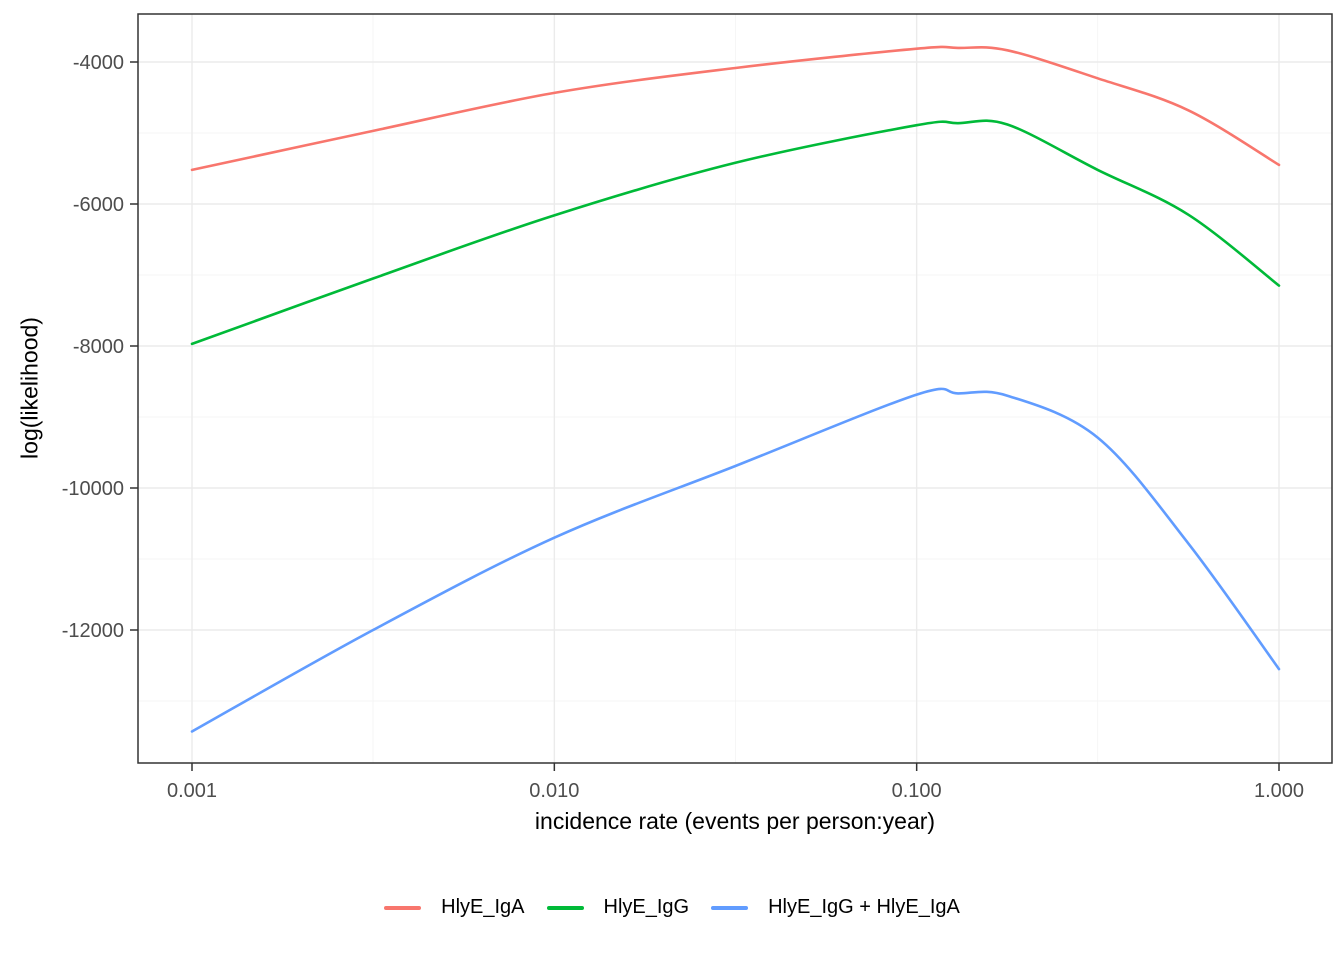  Describe the element at coordinates (735, 821) in the screenshot. I see `x-axis-title: incidence rate (events per person:year)` at that location.